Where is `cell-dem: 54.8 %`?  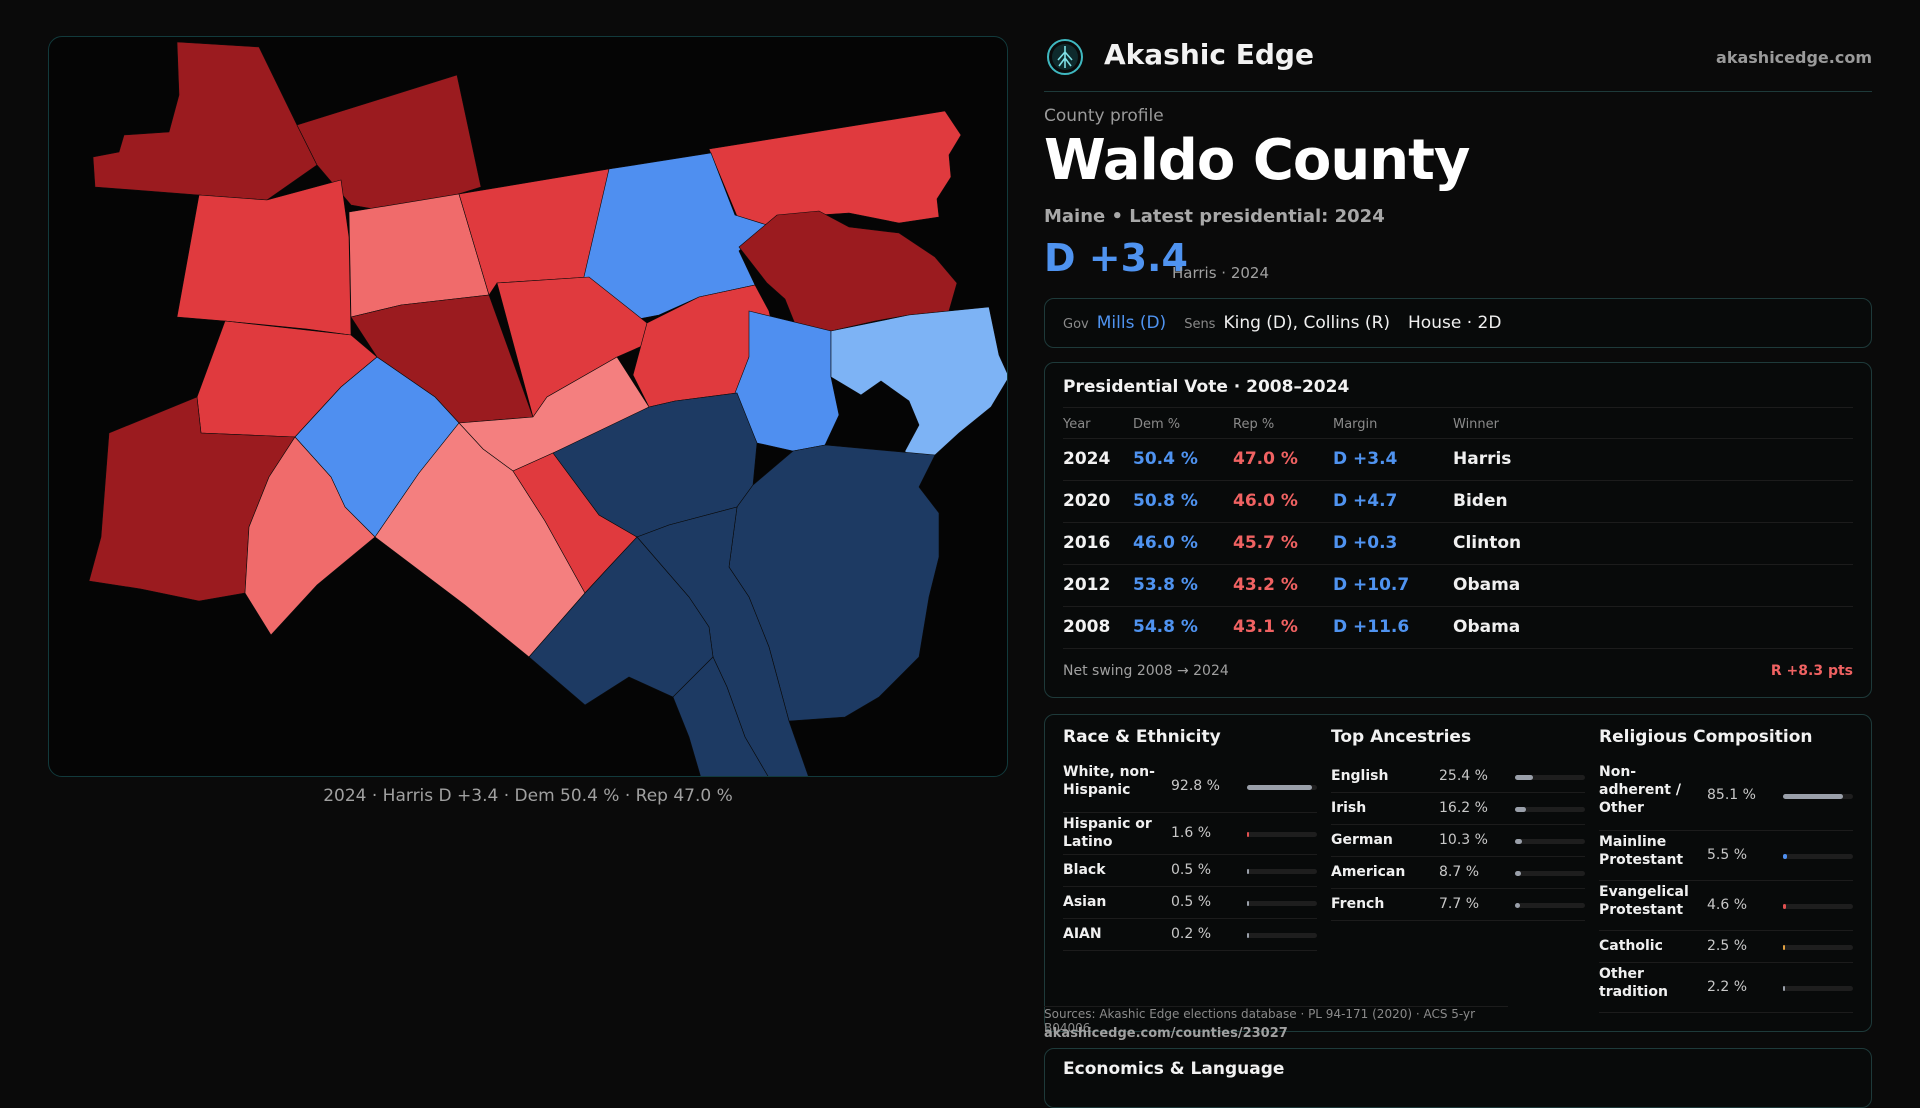 cell-dem: 54.8 % is located at coordinates (1165, 627).